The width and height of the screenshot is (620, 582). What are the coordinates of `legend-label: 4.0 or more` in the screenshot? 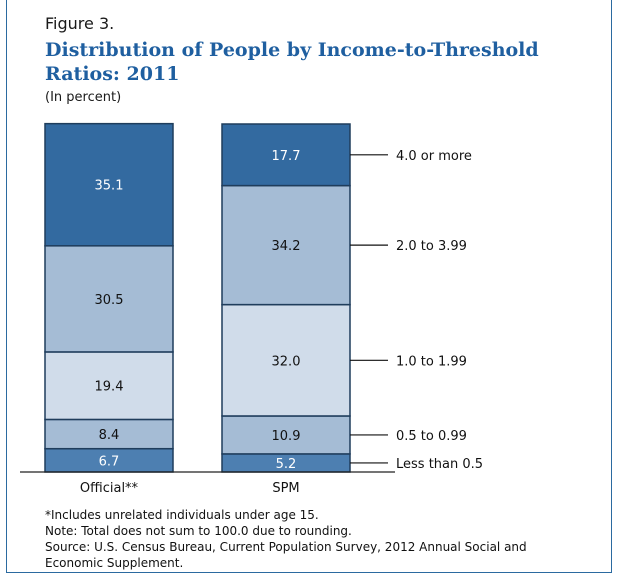 It's located at (434, 156).